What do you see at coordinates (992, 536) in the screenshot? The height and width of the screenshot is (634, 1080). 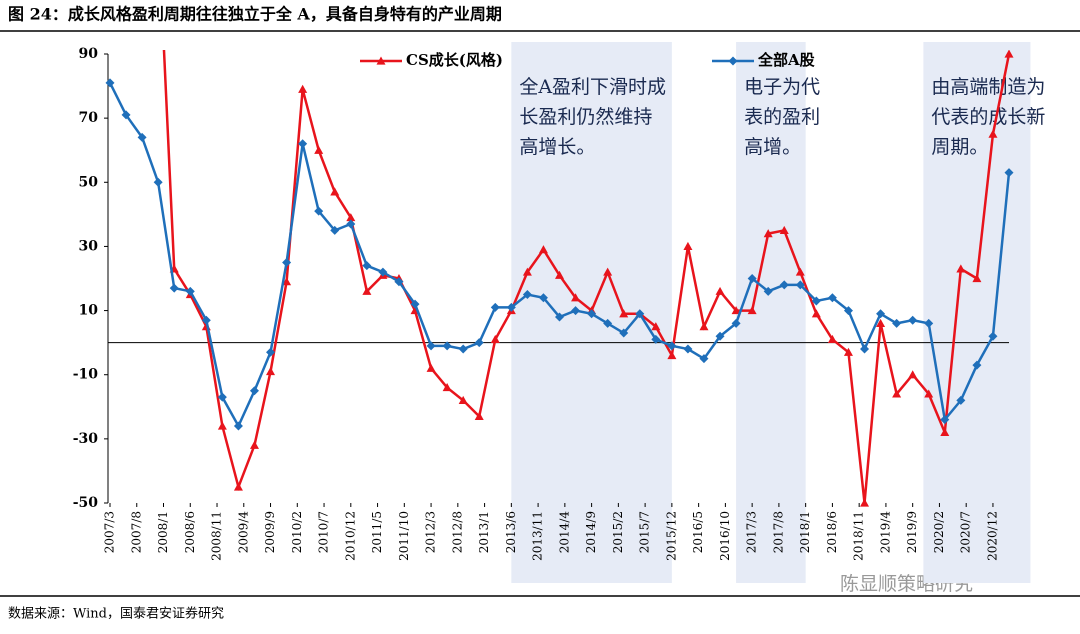 I see `x-tick-label: 2020/12` at bounding box center [992, 536].